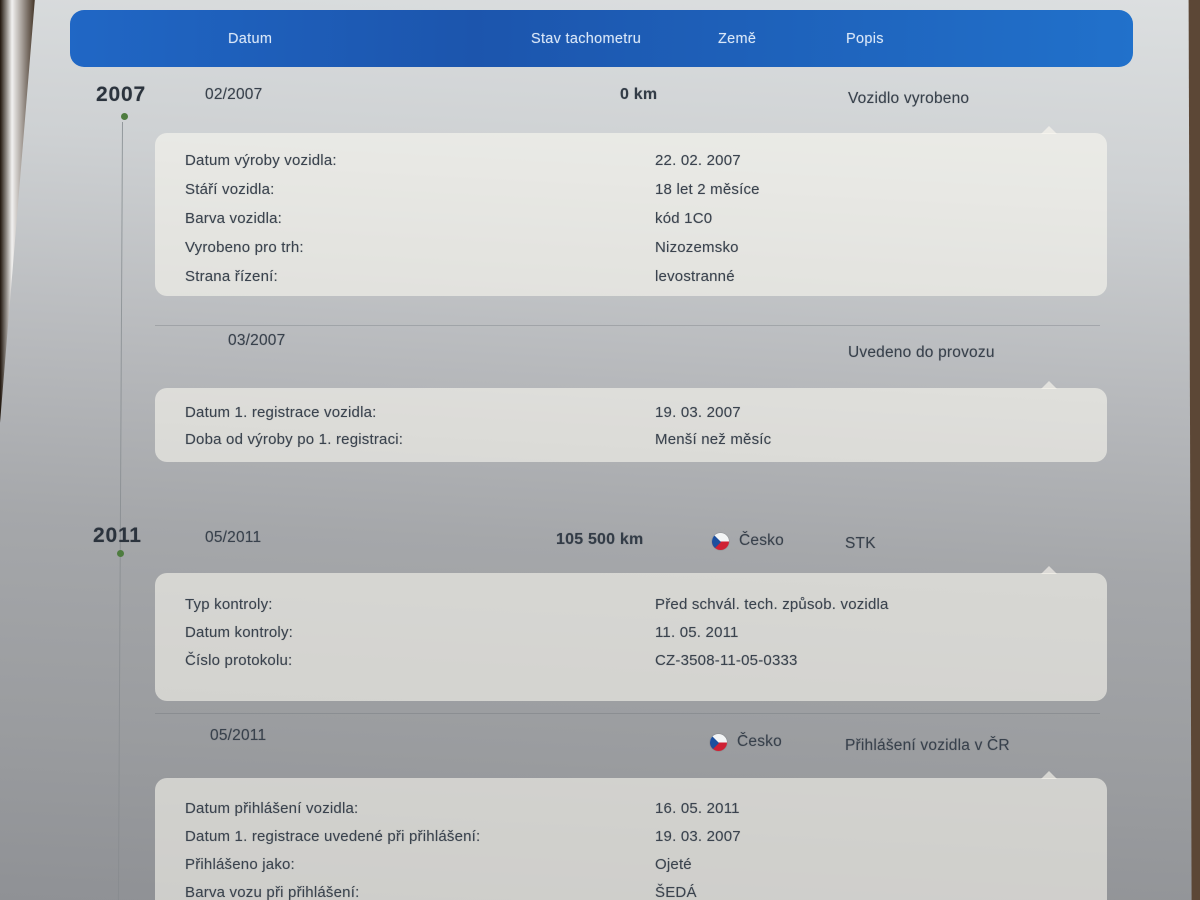 The image size is (1200, 900). Describe the element at coordinates (737, 39) in the screenshot. I see `column-header-zeme: Země` at that location.